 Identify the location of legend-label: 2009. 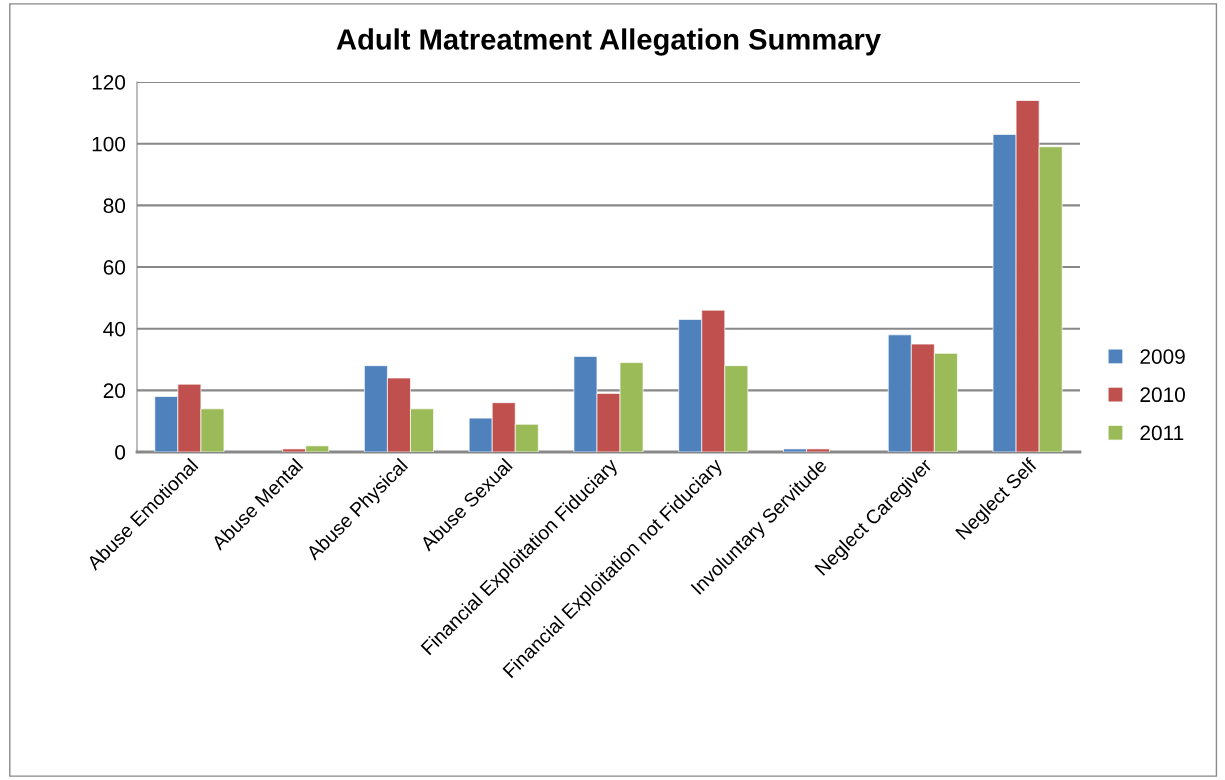
(1162, 356).